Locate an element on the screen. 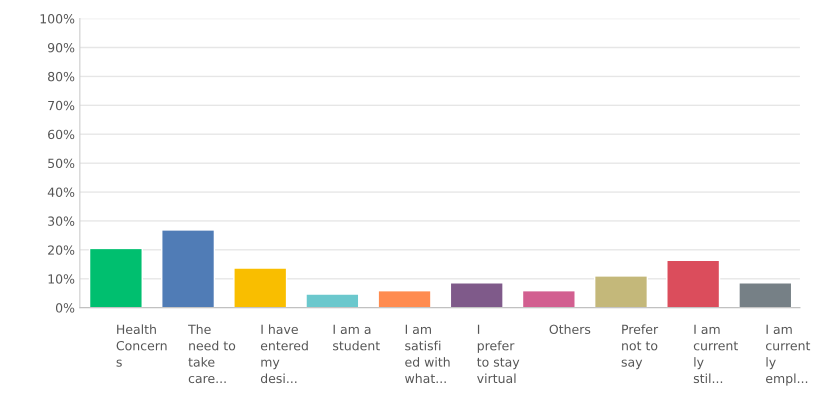  y-tick-label: 10% is located at coordinates (61, 279).